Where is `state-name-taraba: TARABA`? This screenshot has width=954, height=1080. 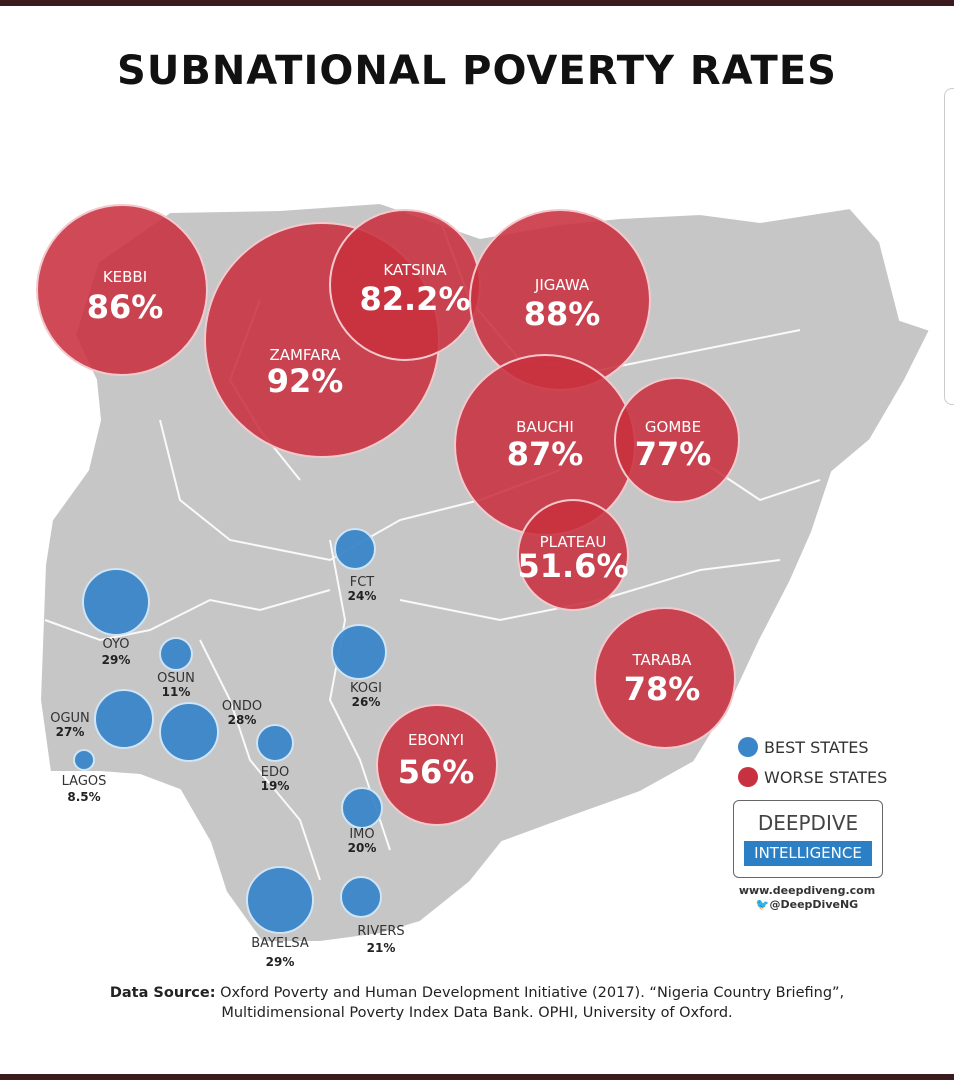
state-name-taraba: TARABA is located at coordinates (662, 660).